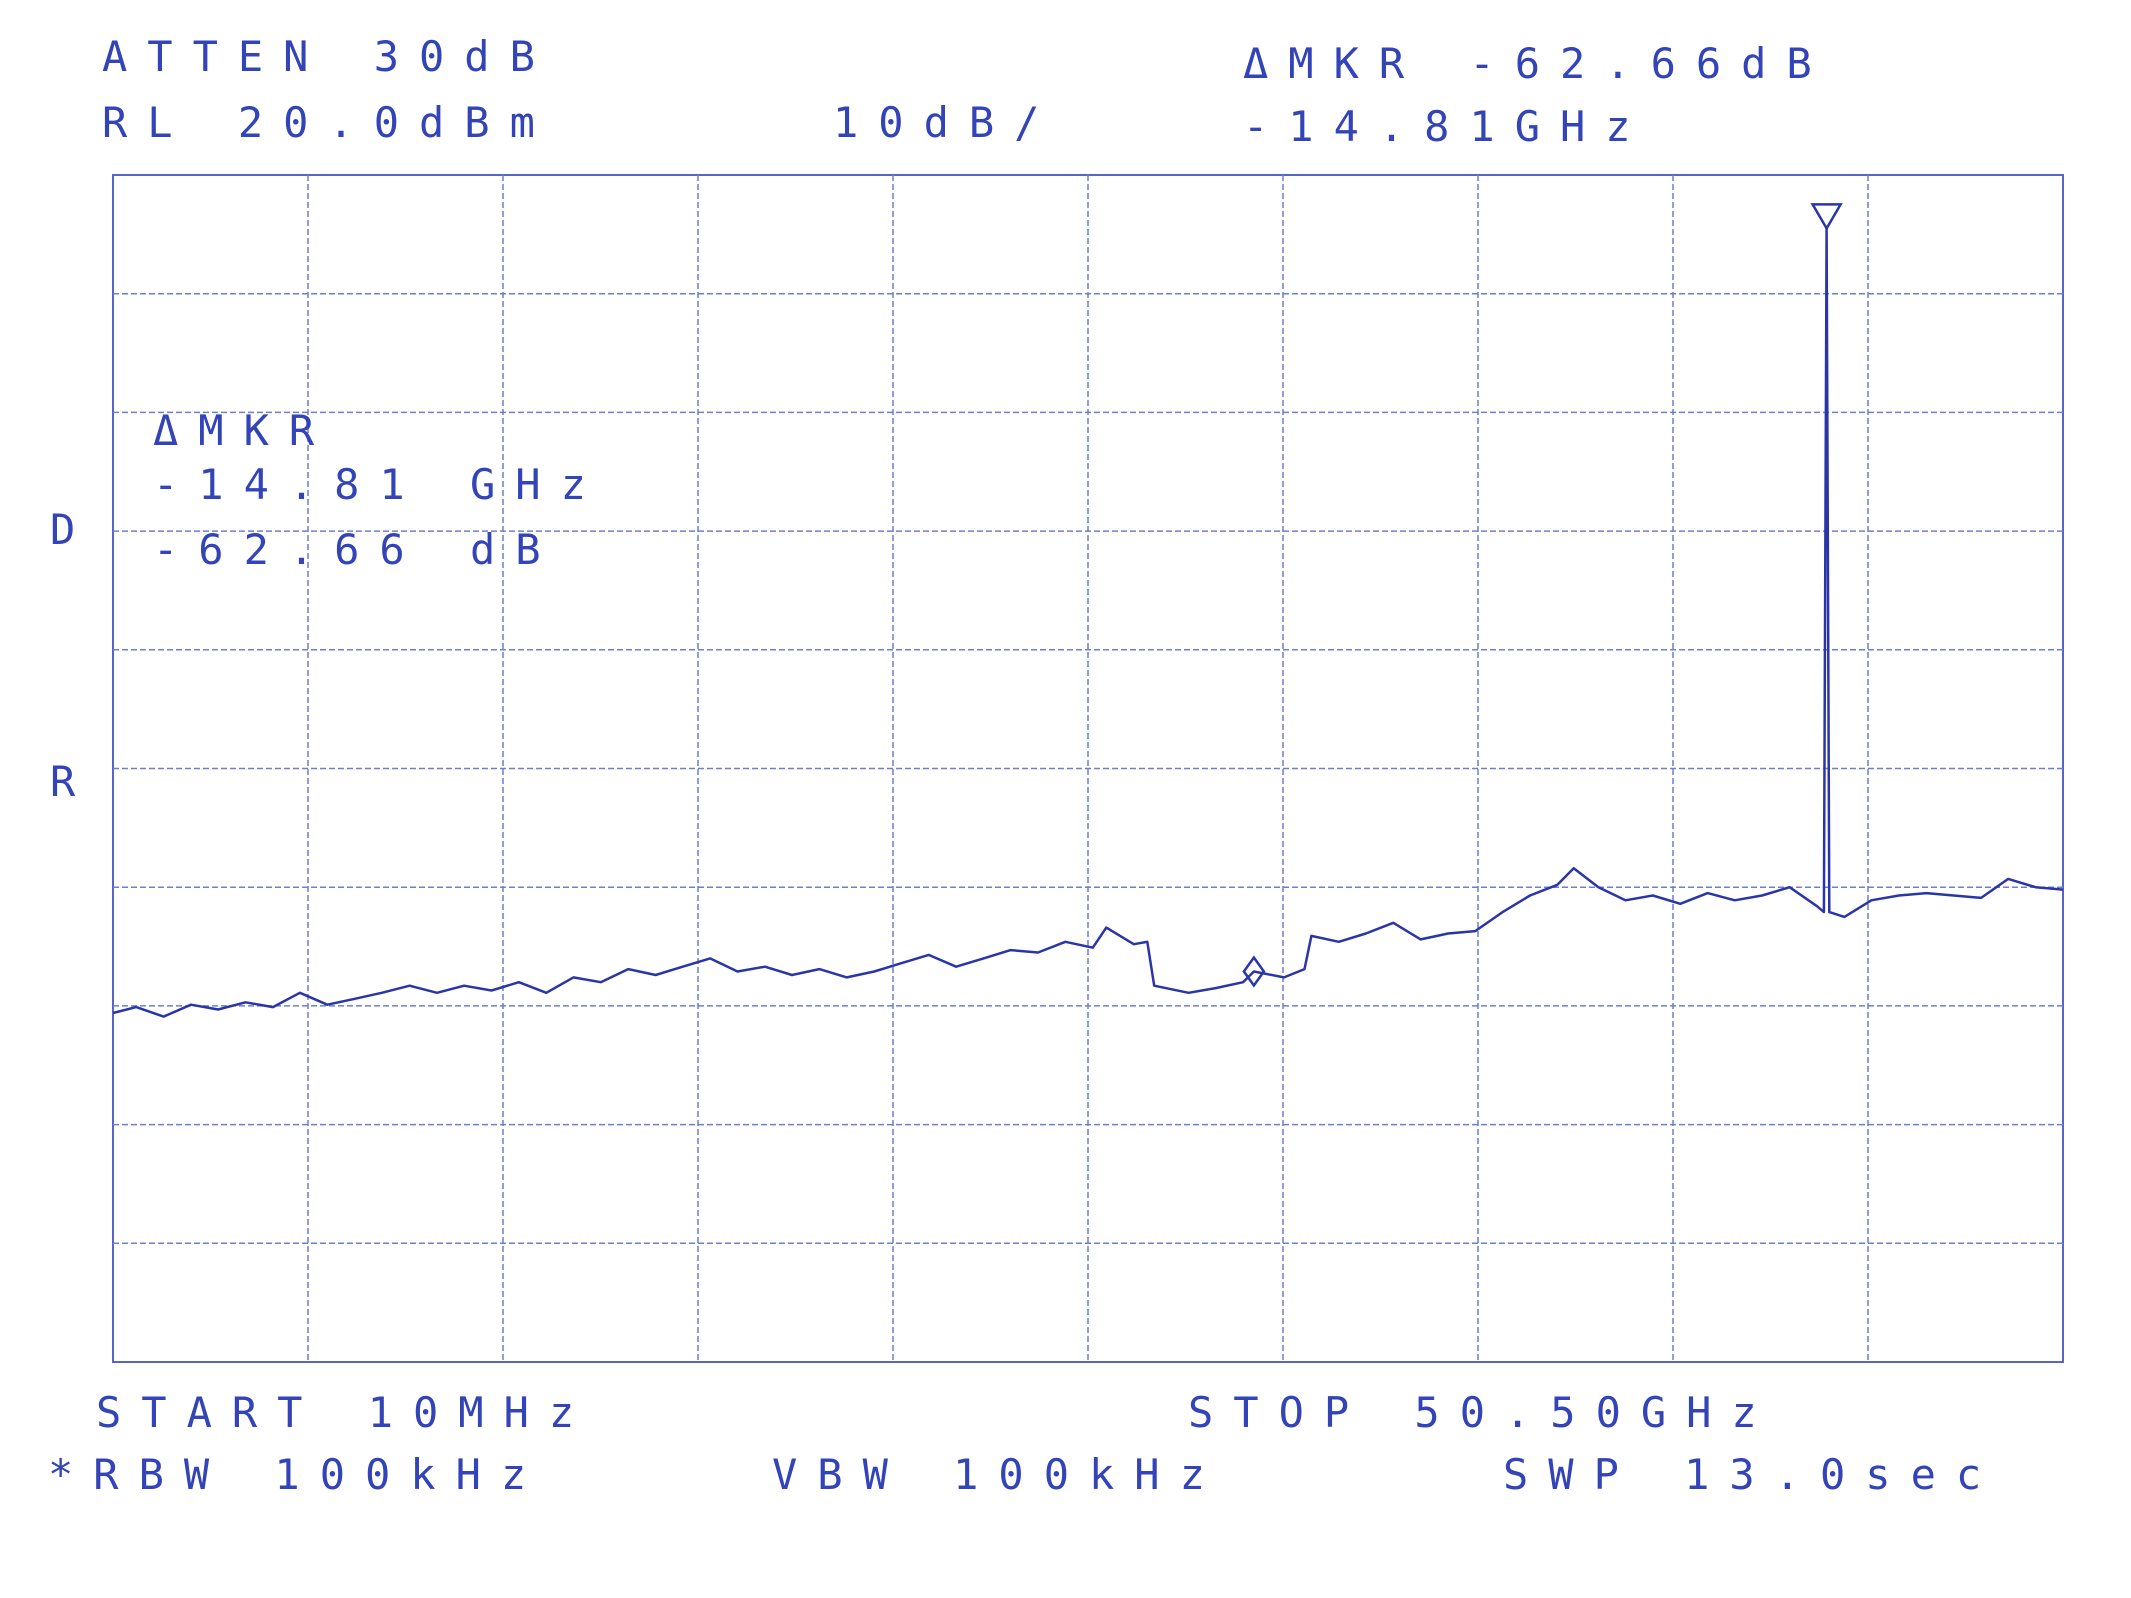  Describe the element at coordinates (345, 1412) in the screenshot. I see `annotation: START 10MHz` at that location.